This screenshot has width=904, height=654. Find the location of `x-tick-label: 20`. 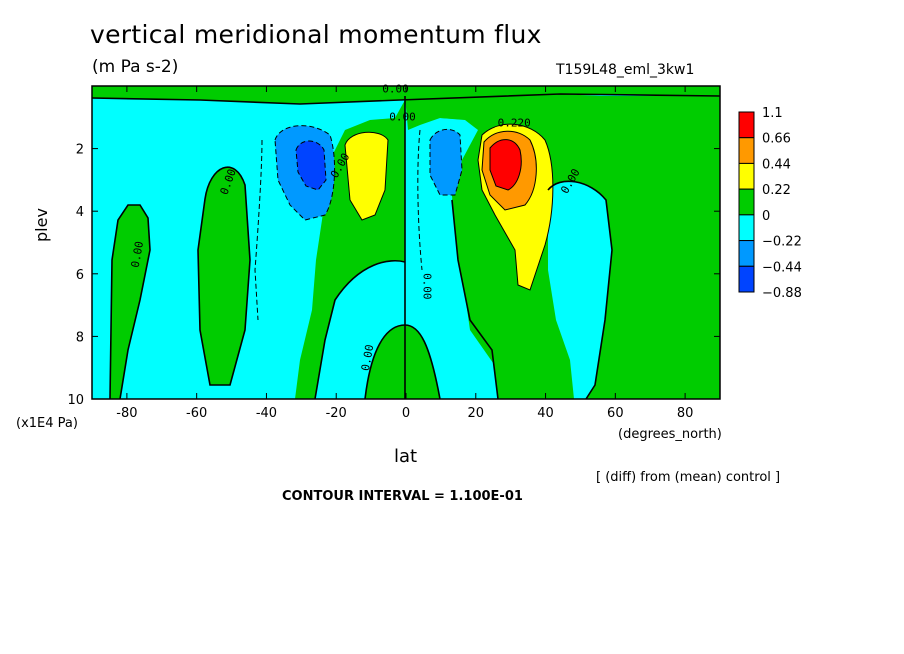

x-tick-label: 20 is located at coordinates (476, 413).